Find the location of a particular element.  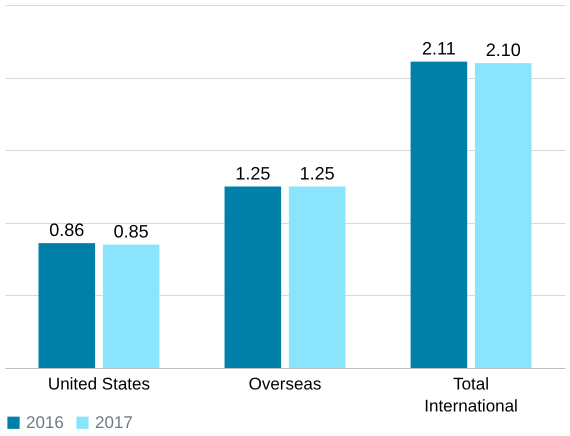

x-tick-label: Total International is located at coordinates (471, 395).